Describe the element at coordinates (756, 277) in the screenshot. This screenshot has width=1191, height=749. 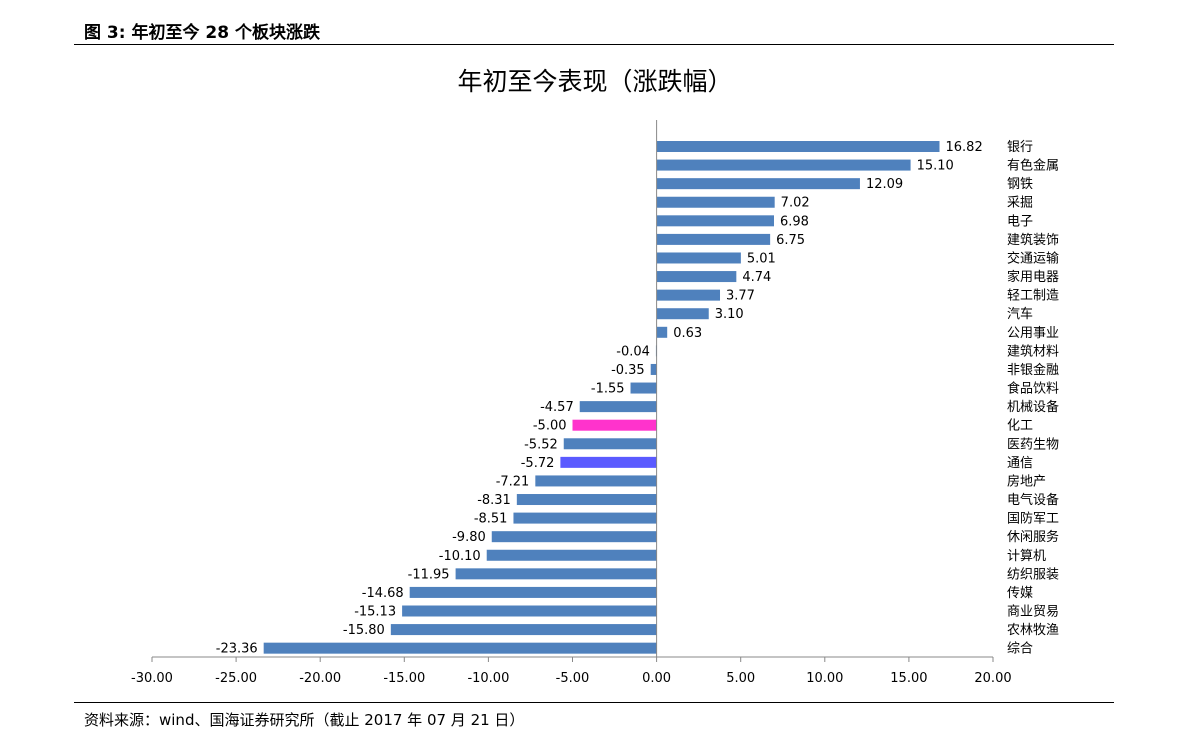
I see `value-label: 4.74` at that location.